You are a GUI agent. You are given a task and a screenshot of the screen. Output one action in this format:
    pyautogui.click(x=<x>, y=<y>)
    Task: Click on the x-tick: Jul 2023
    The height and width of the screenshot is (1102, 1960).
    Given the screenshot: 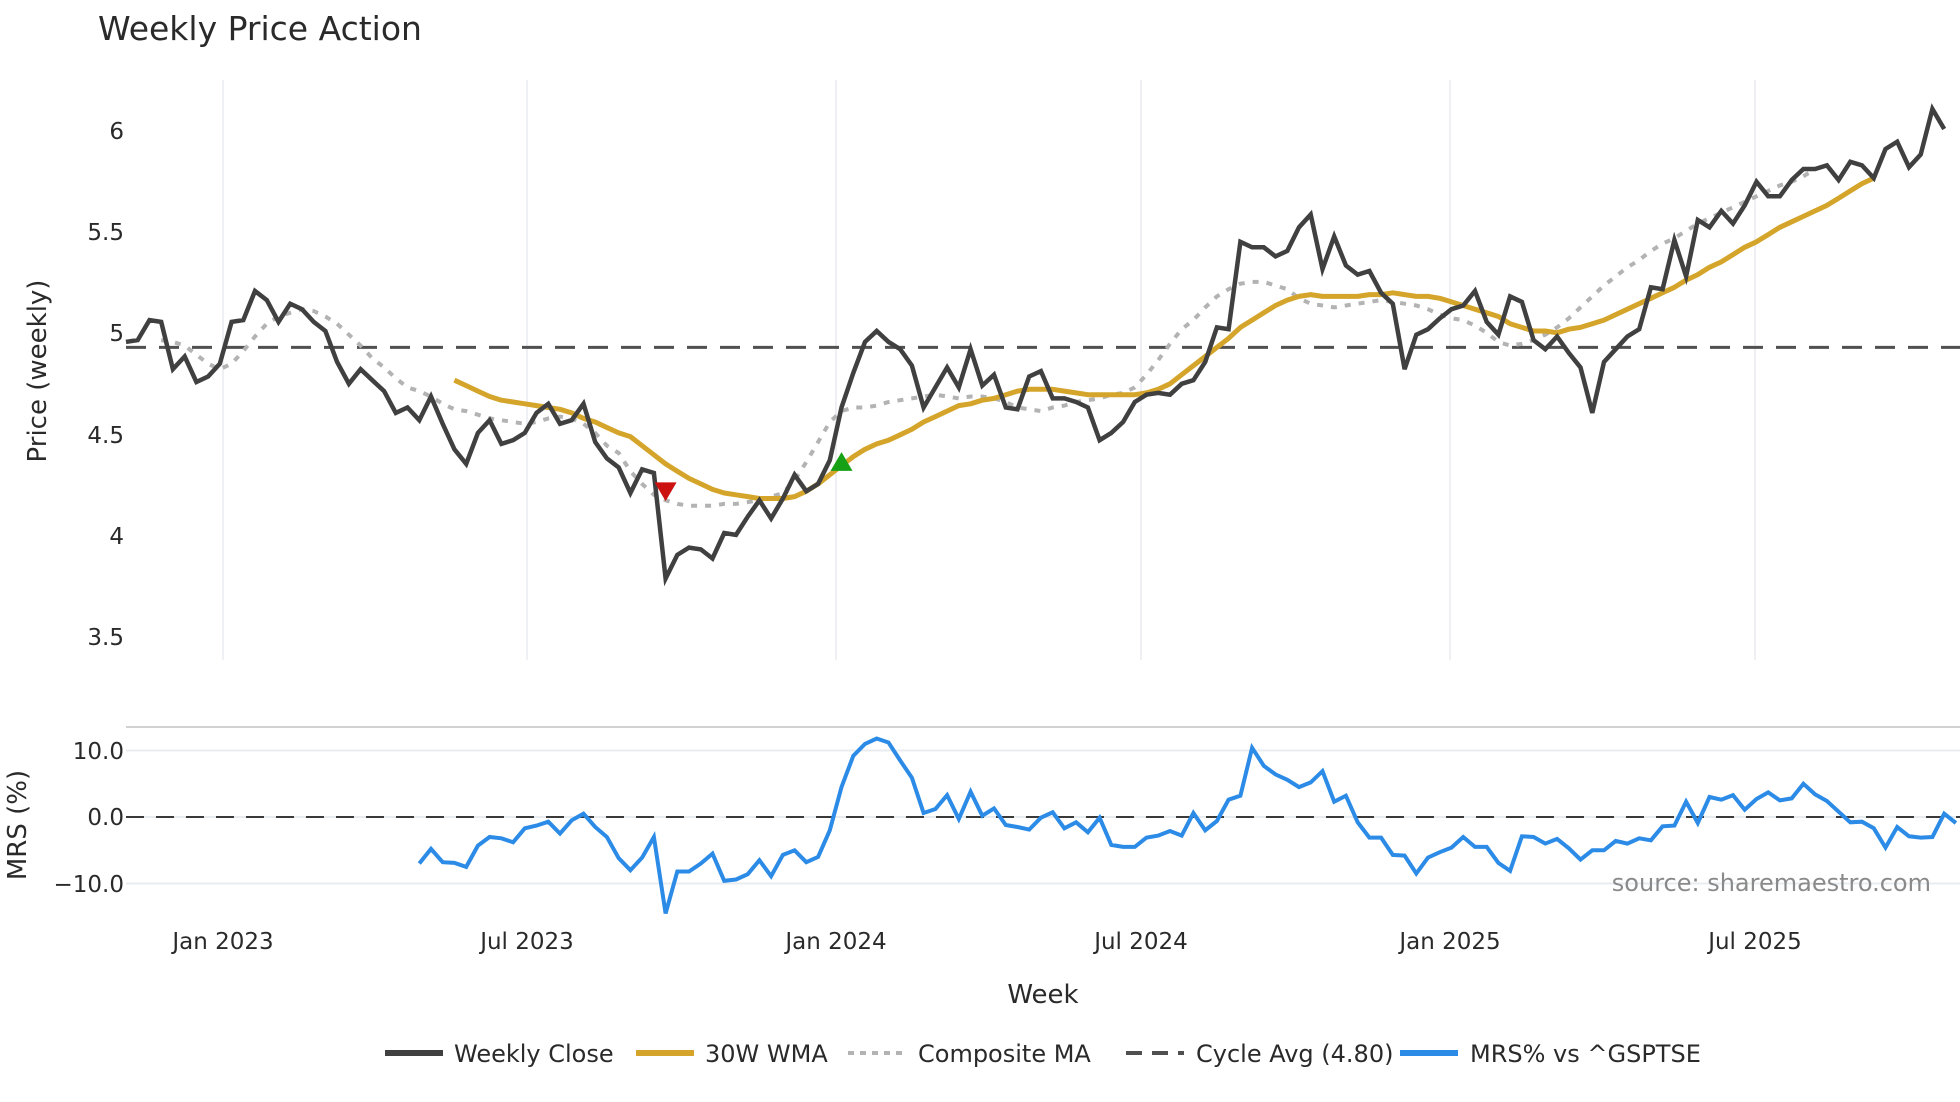 What is the action you would take?
    pyautogui.click(x=526, y=942)
    